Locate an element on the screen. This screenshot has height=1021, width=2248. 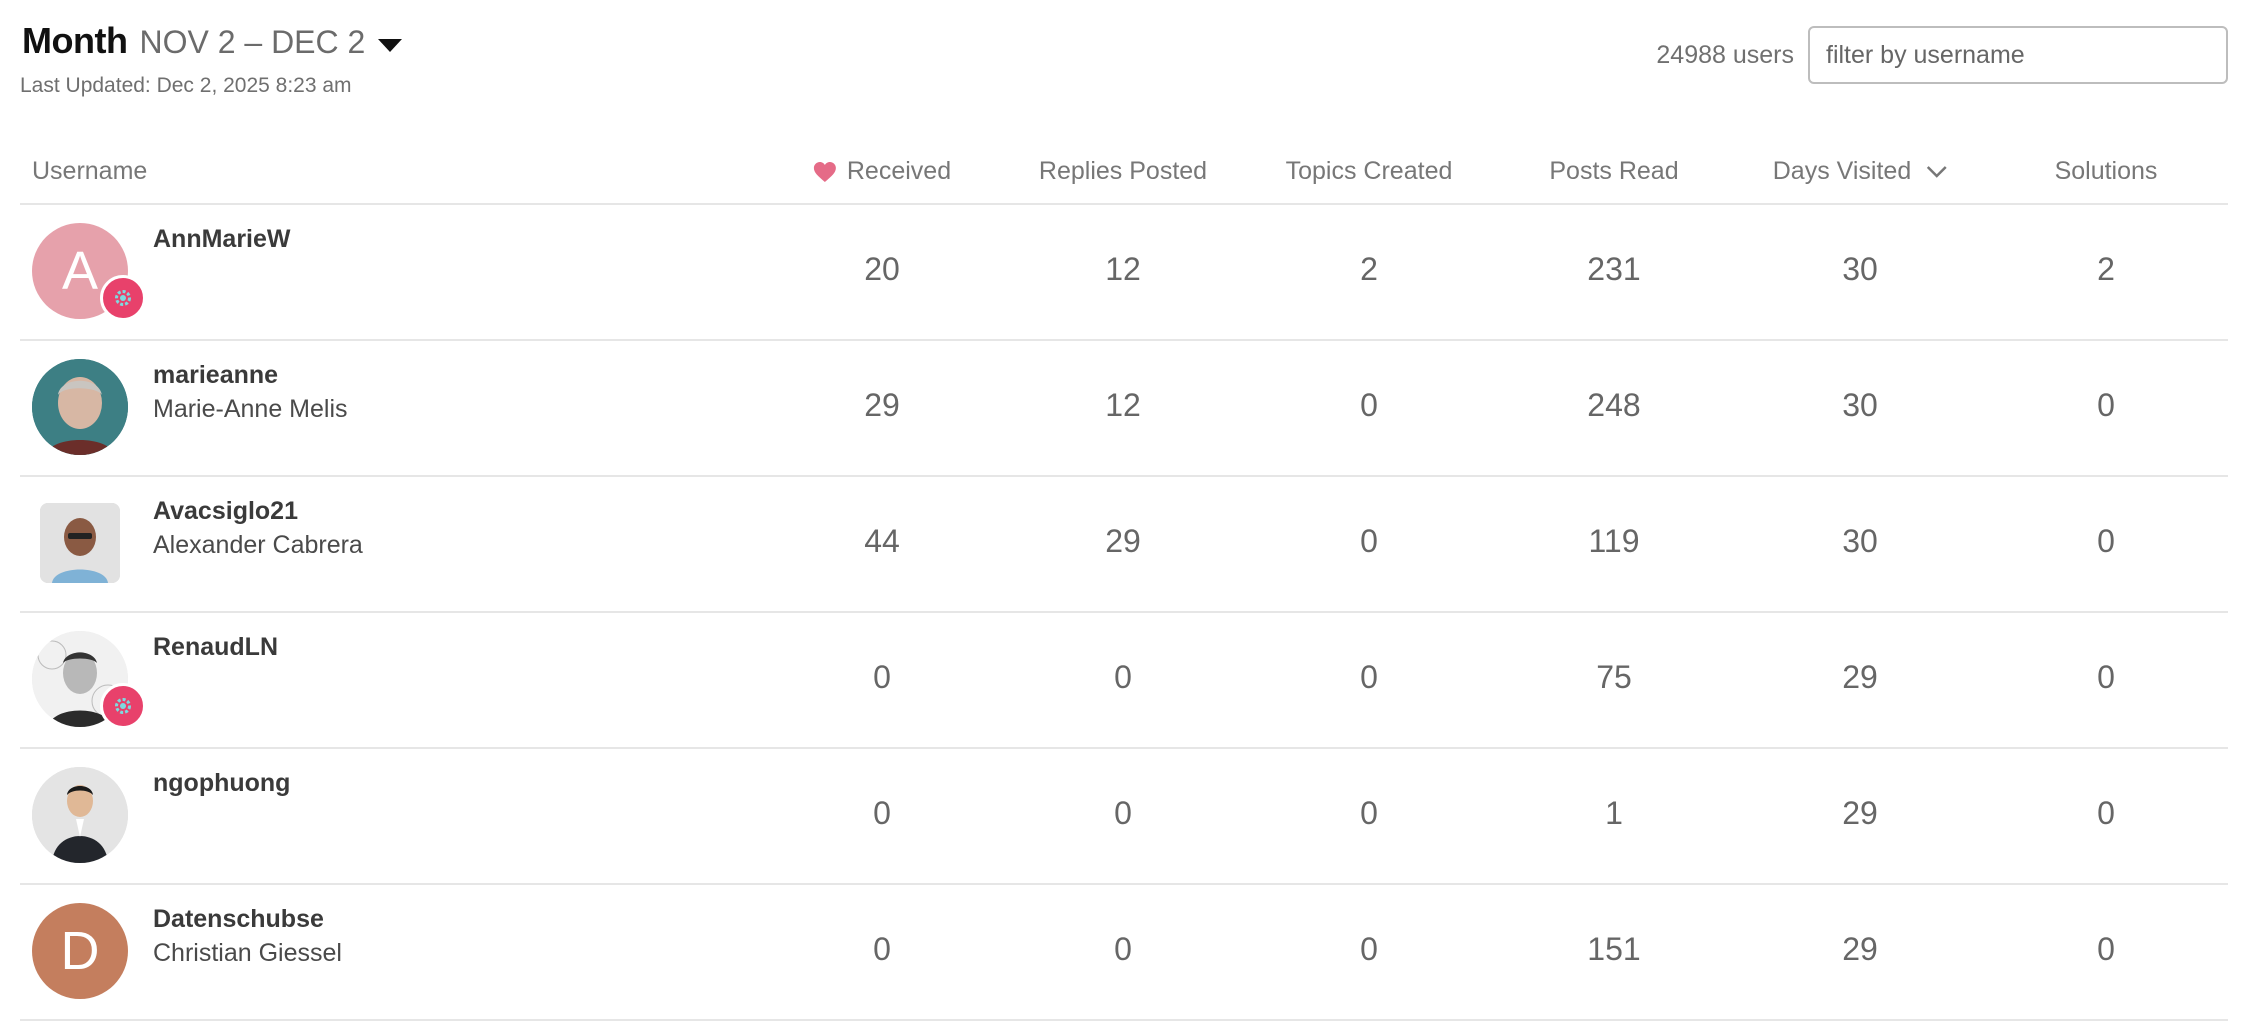
column-header-posts-read: Posts Read is located at coordinates (1614, 171).